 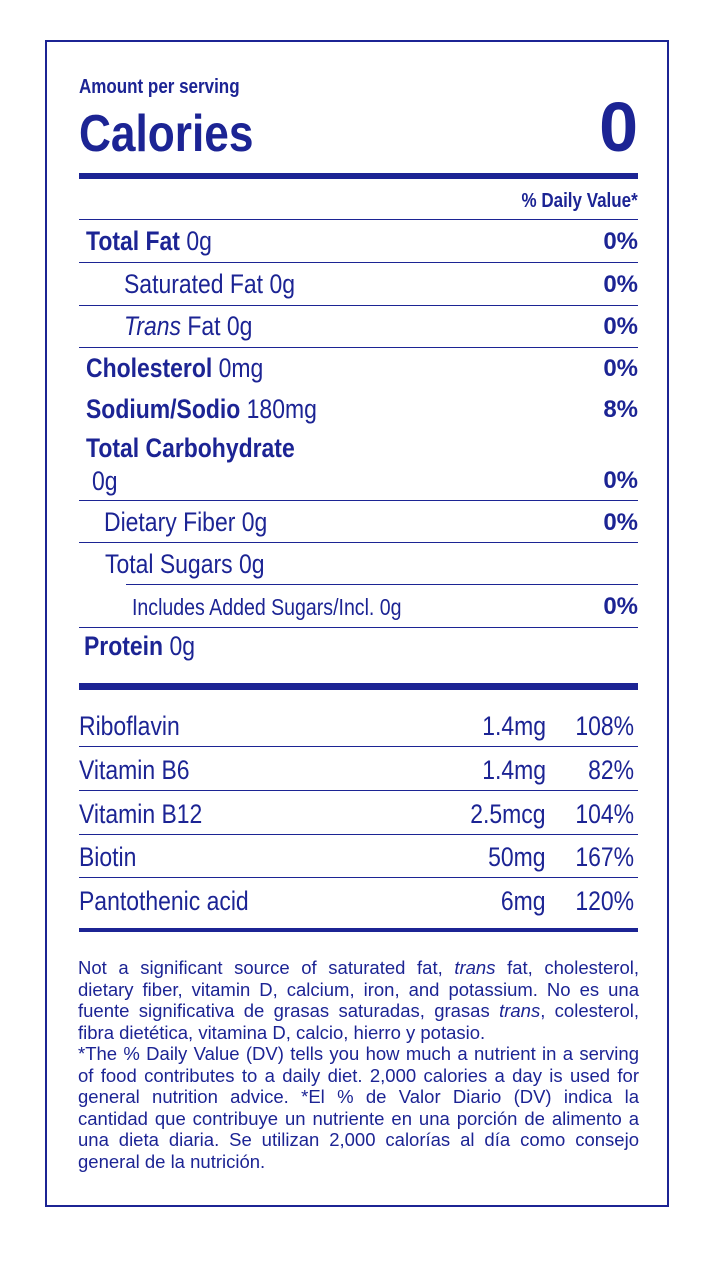 I want to click on protein-divider, so click(x=358, y=686).